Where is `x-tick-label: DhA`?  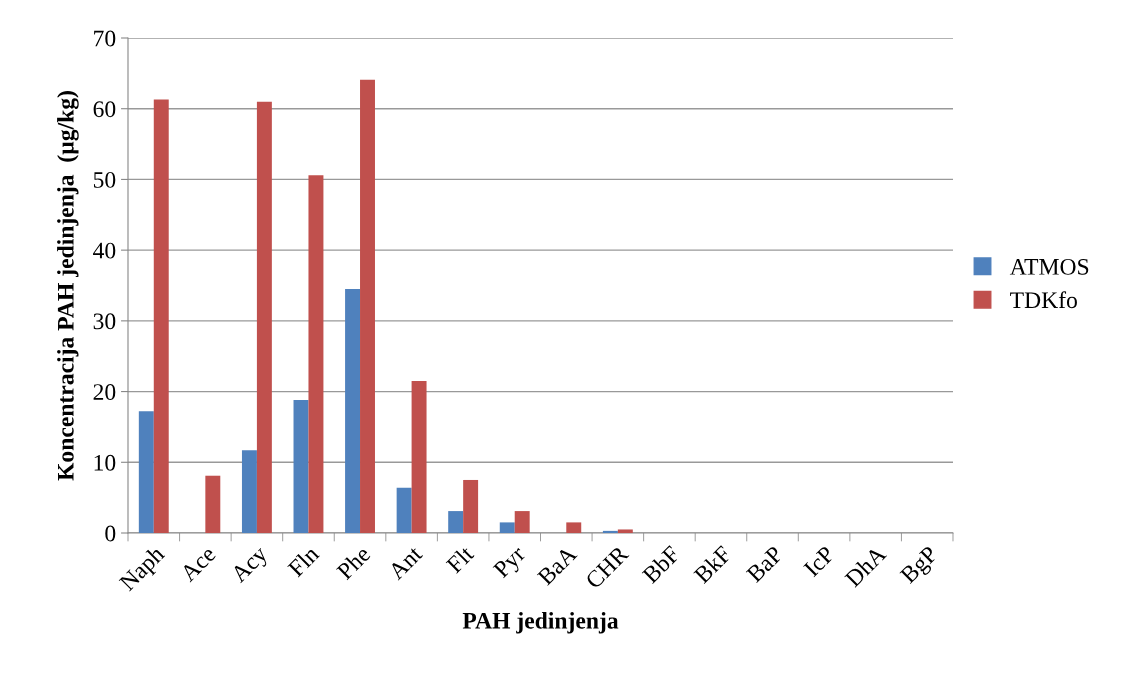 x-tick-label: DhA is located at coordinates (865, 566).